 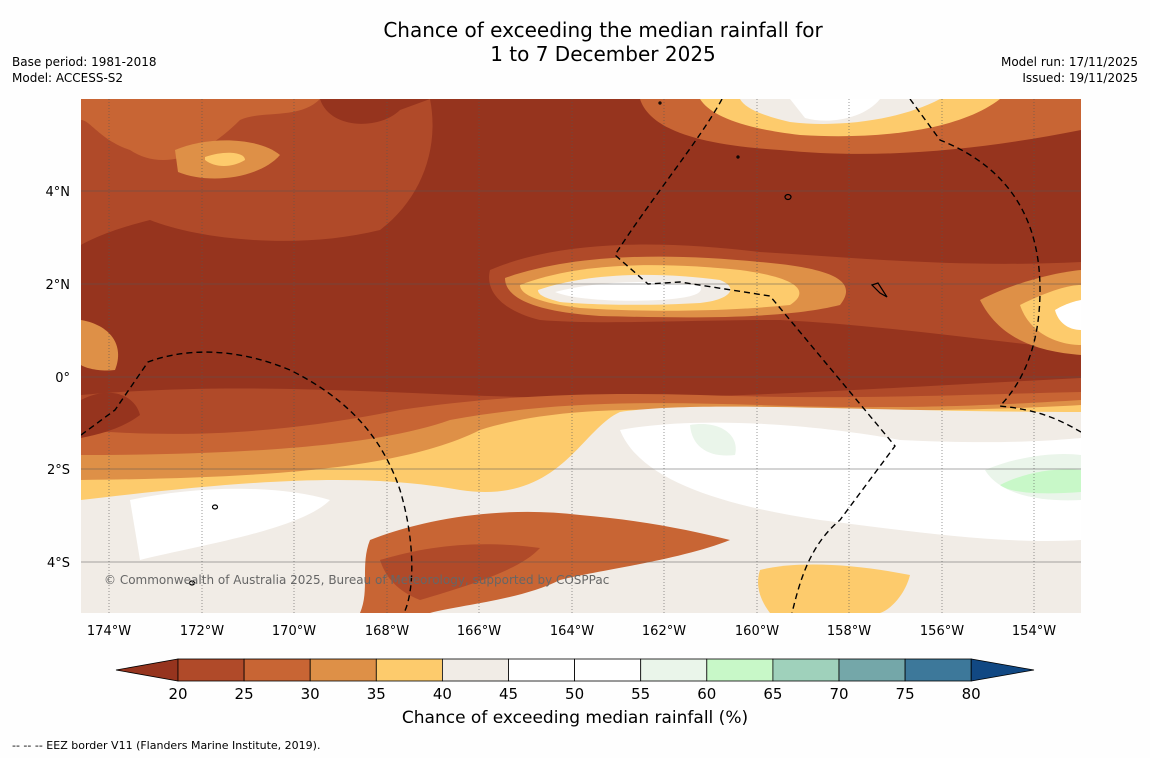 What do you see at coordinates (971, 692) in the screenshot?
I see `colorbar-tick-label: 80` at bounding box center [971, 692].